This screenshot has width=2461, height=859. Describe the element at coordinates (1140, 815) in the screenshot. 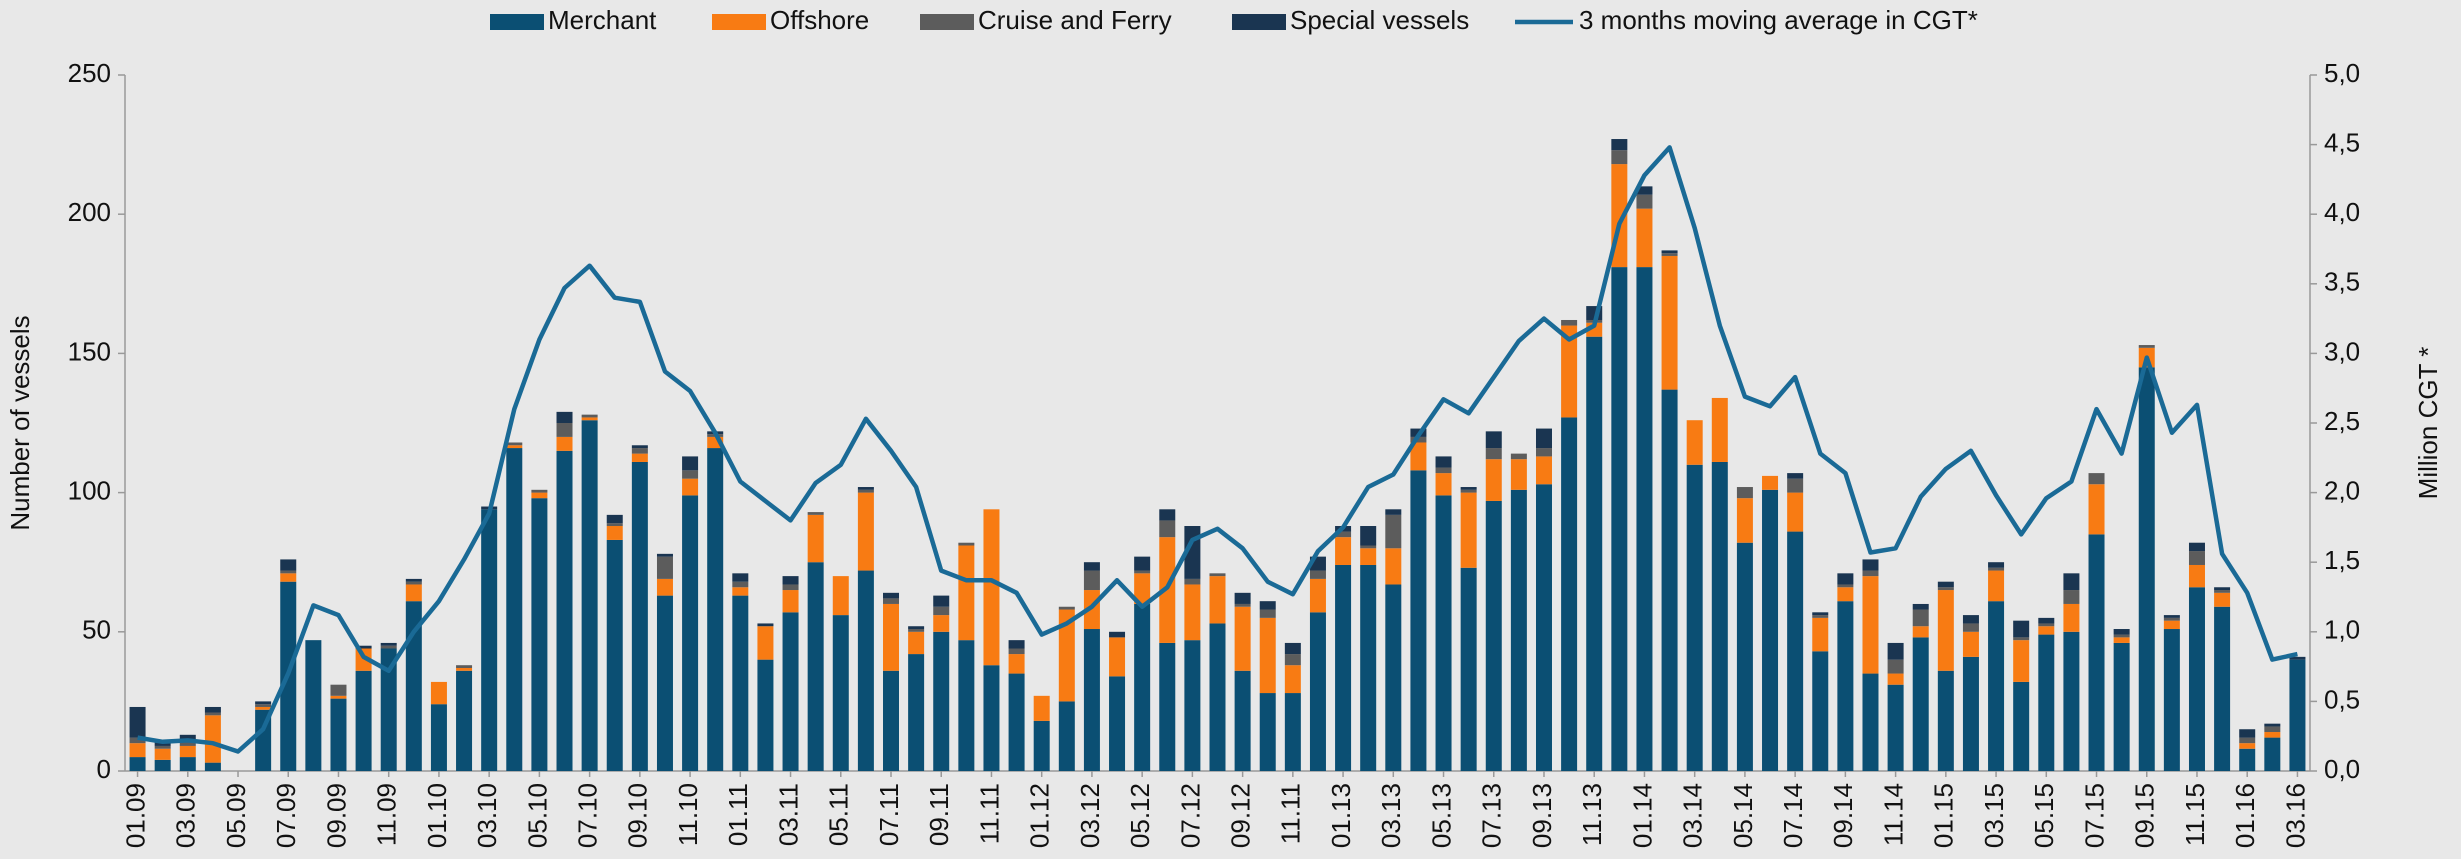

I see `x-tick-label: 05.12` at that location.